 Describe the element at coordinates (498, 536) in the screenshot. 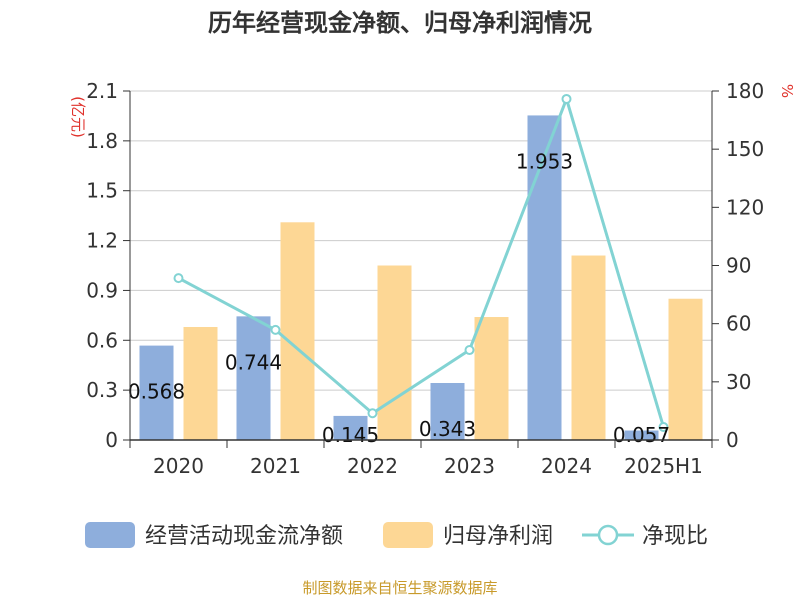

I see `legend-label-net-profit: 归母净利润` at that location.